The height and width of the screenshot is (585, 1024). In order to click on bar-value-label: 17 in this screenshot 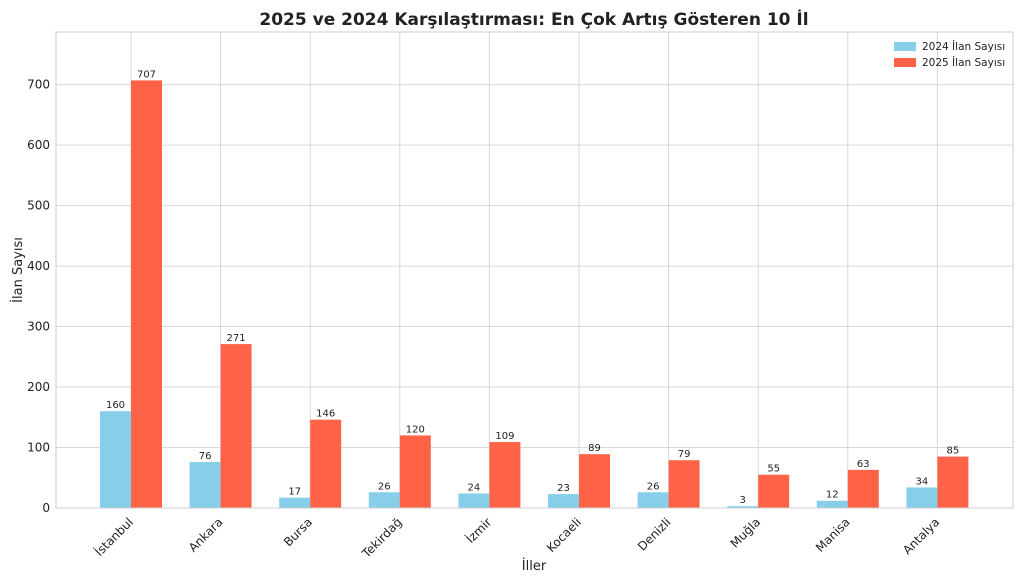, I will do `click(294, 492)`.